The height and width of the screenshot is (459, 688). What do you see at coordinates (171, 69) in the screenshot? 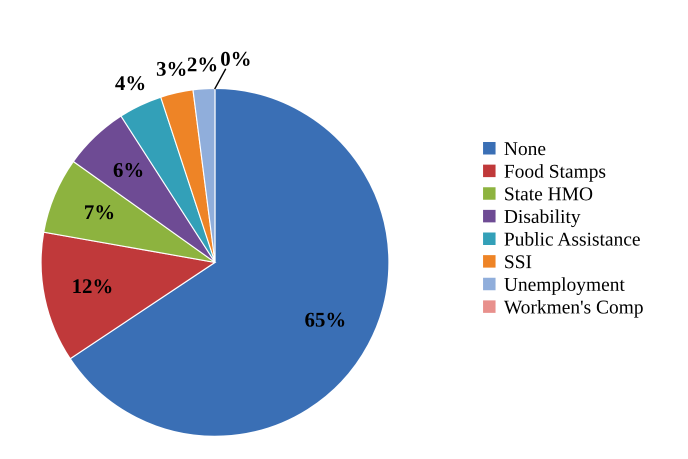
I see `data-label: 3%` at bounding box center [171, 69].